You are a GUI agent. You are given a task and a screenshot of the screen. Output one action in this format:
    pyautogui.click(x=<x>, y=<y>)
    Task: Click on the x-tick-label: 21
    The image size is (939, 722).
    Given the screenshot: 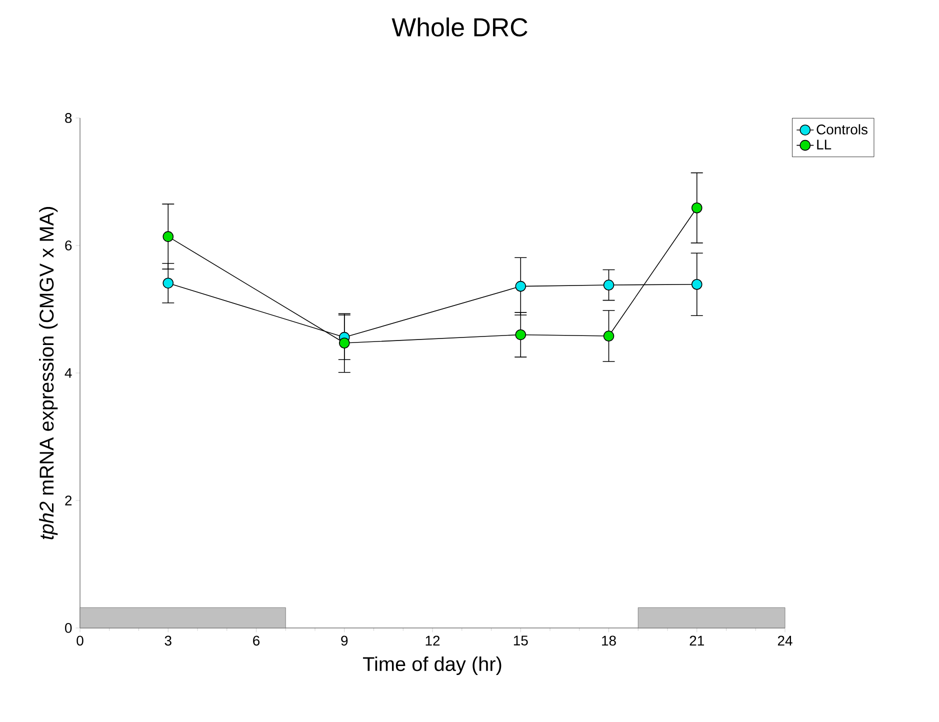 What is the action you would take?
    pyautogui.click(x=697, y=641)
    